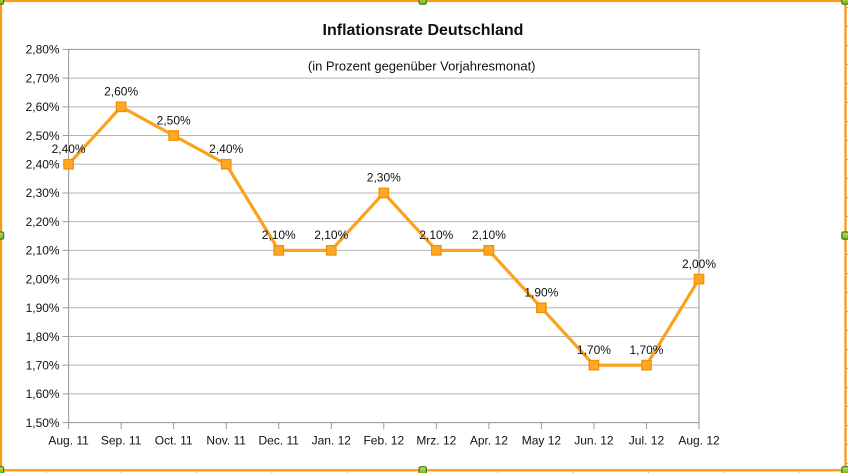 This screenshot has width=848, height=473. What do you see at coordinates (43, 423) in the screenshot?
I see `svg-text: 1,50%` at bounding box center [43, 423].